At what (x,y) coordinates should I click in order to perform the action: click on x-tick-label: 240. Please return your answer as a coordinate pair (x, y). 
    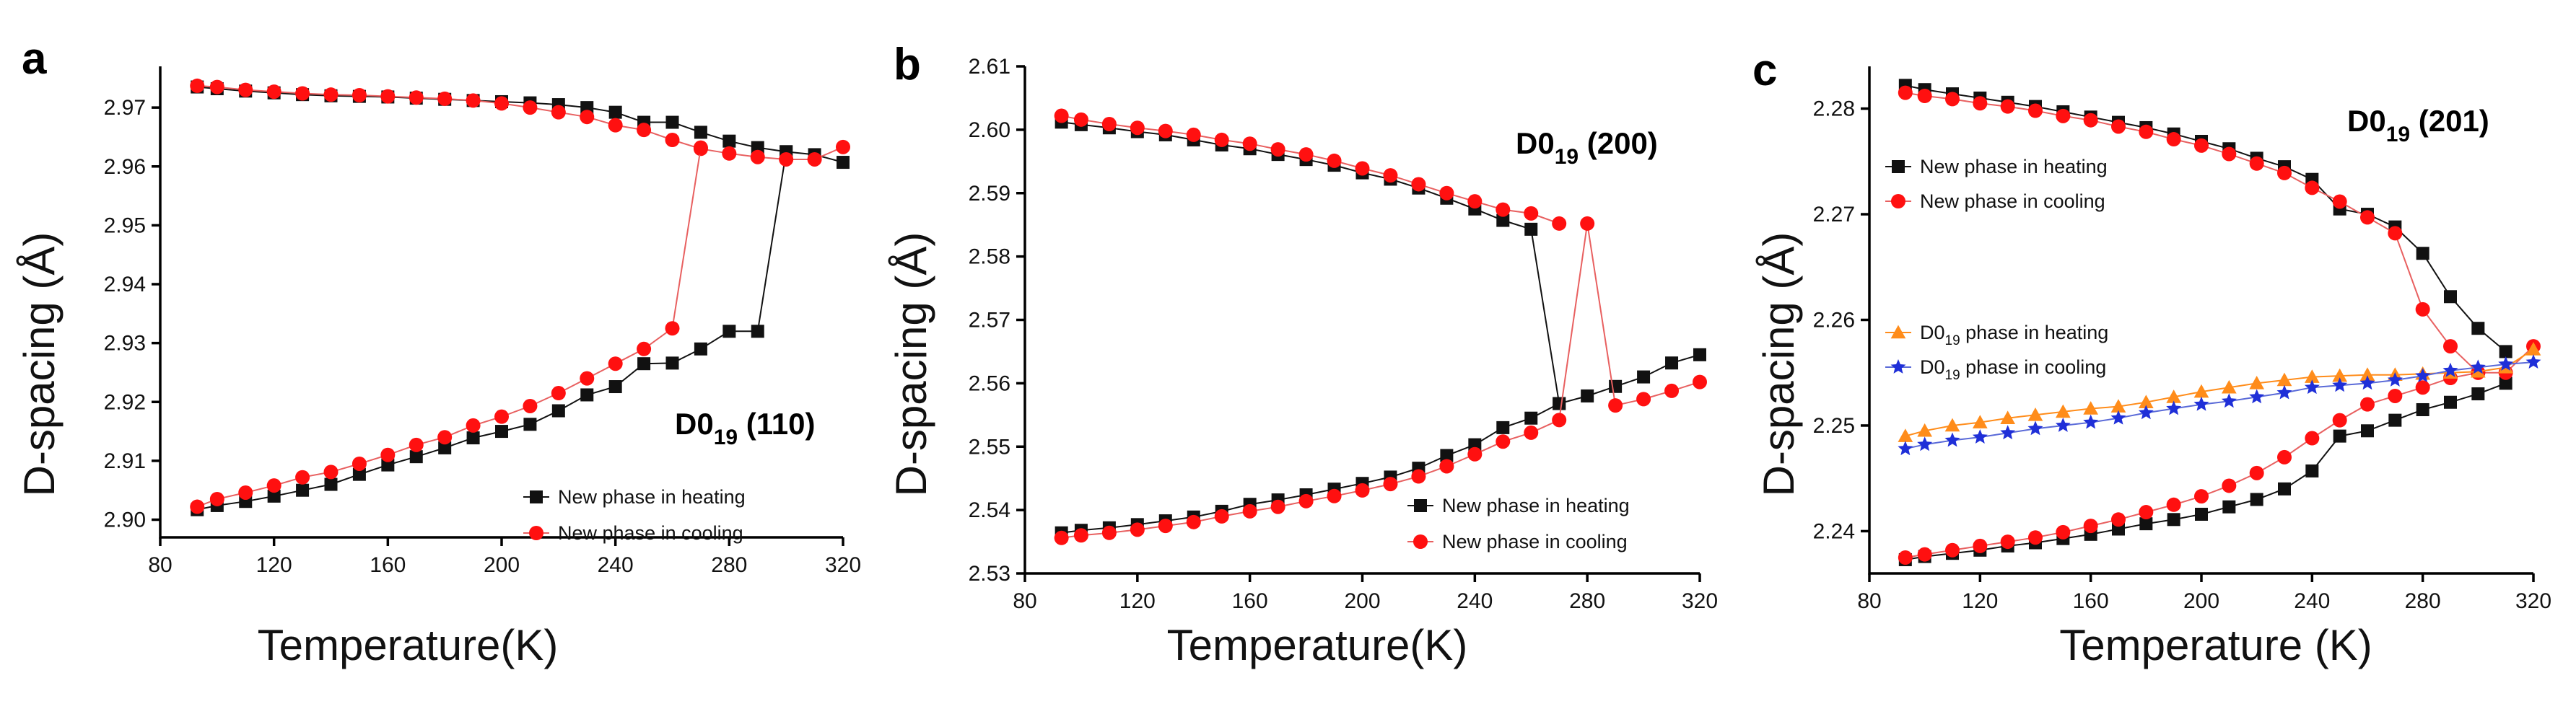
    Looking at the image, I should click on (616, 565).